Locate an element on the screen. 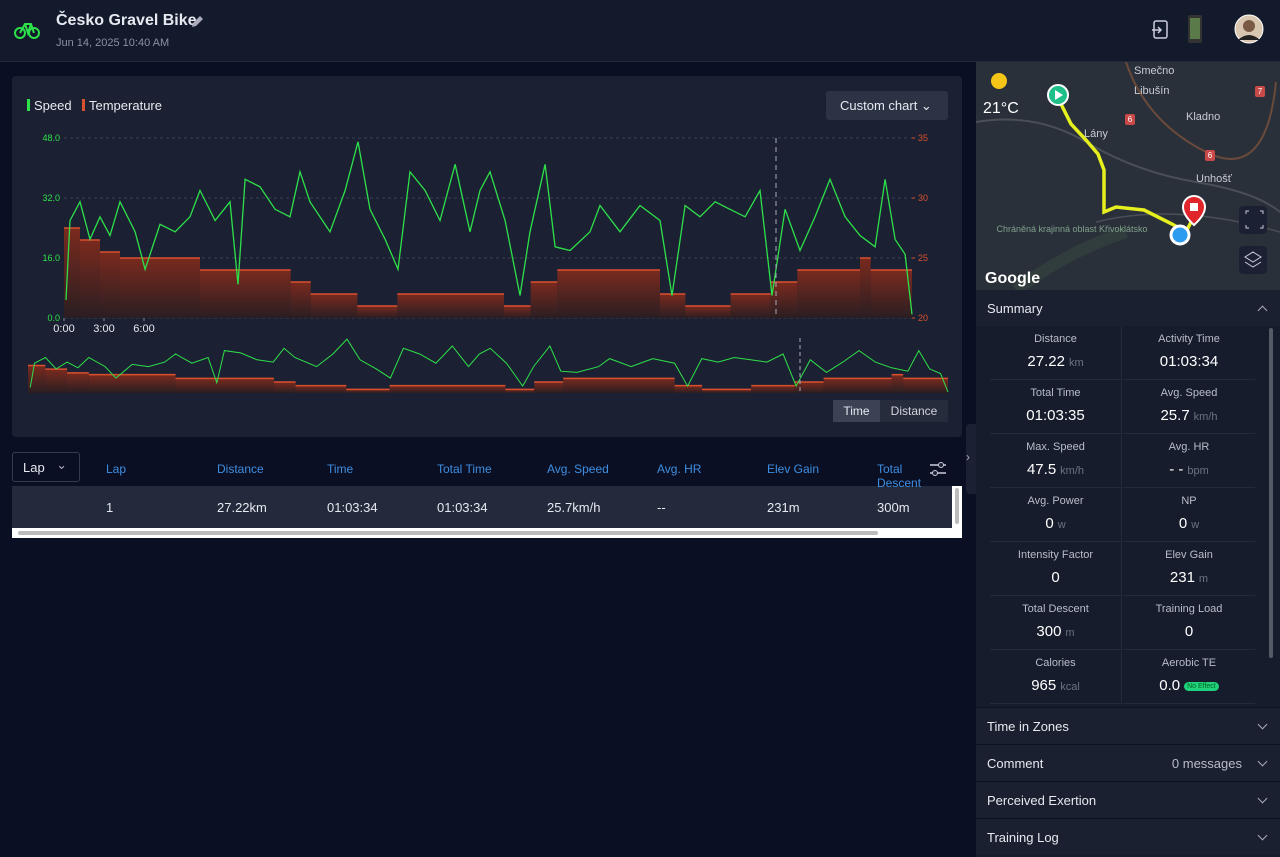  y-tick-label: 0.0 is located at coordinates (53, 318).